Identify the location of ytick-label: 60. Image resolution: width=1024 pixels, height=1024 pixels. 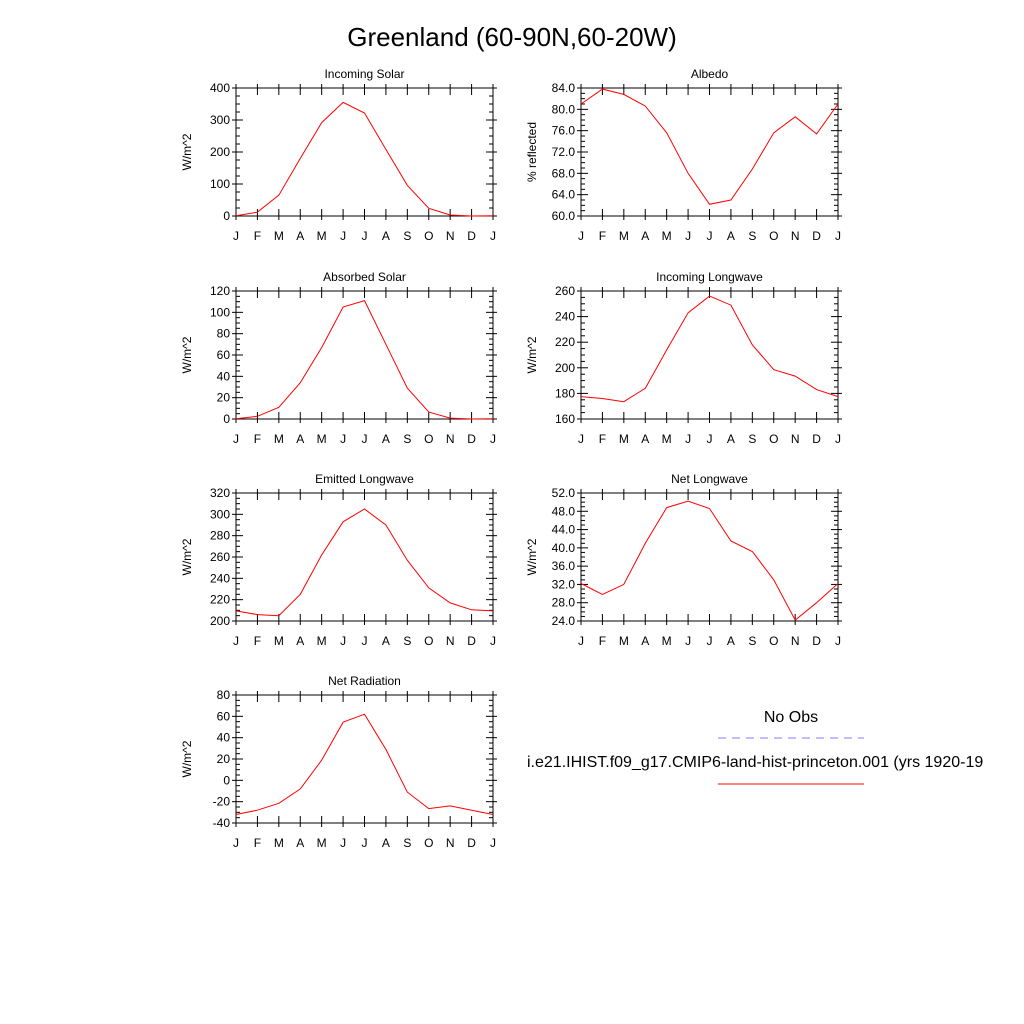
(224, 716).